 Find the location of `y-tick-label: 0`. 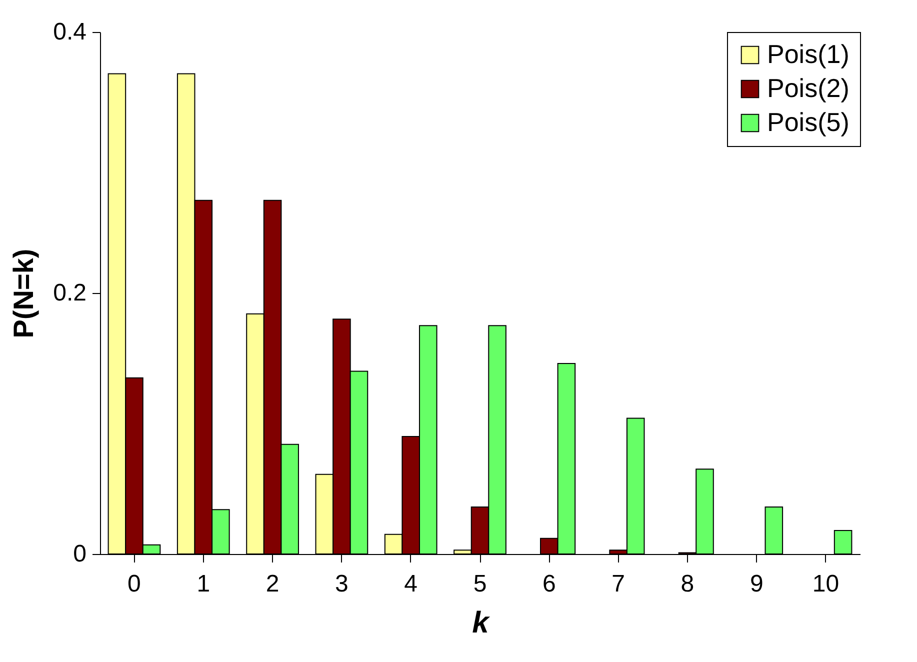

y-tick-label: 0 is located at coordinates (79, 554).